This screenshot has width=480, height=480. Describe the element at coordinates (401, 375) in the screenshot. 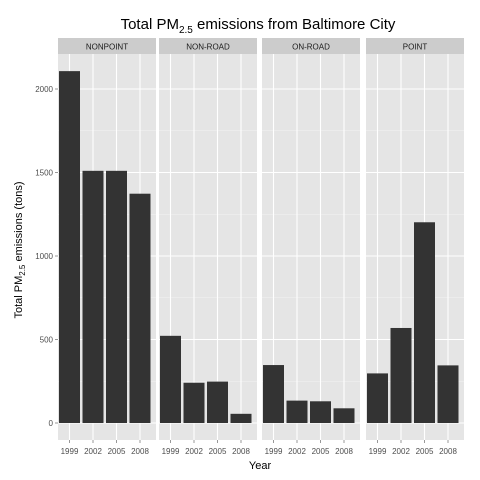

I see `bar-point-2002` at that location.